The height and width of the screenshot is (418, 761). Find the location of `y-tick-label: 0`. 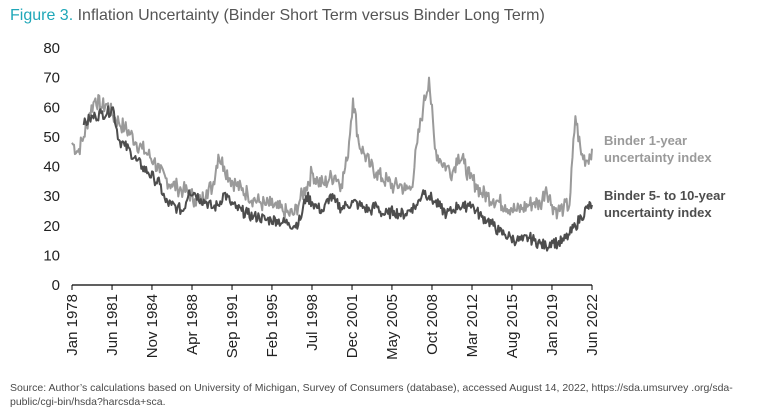

y-tick-label: 0 is located at coordinates (56, 285).